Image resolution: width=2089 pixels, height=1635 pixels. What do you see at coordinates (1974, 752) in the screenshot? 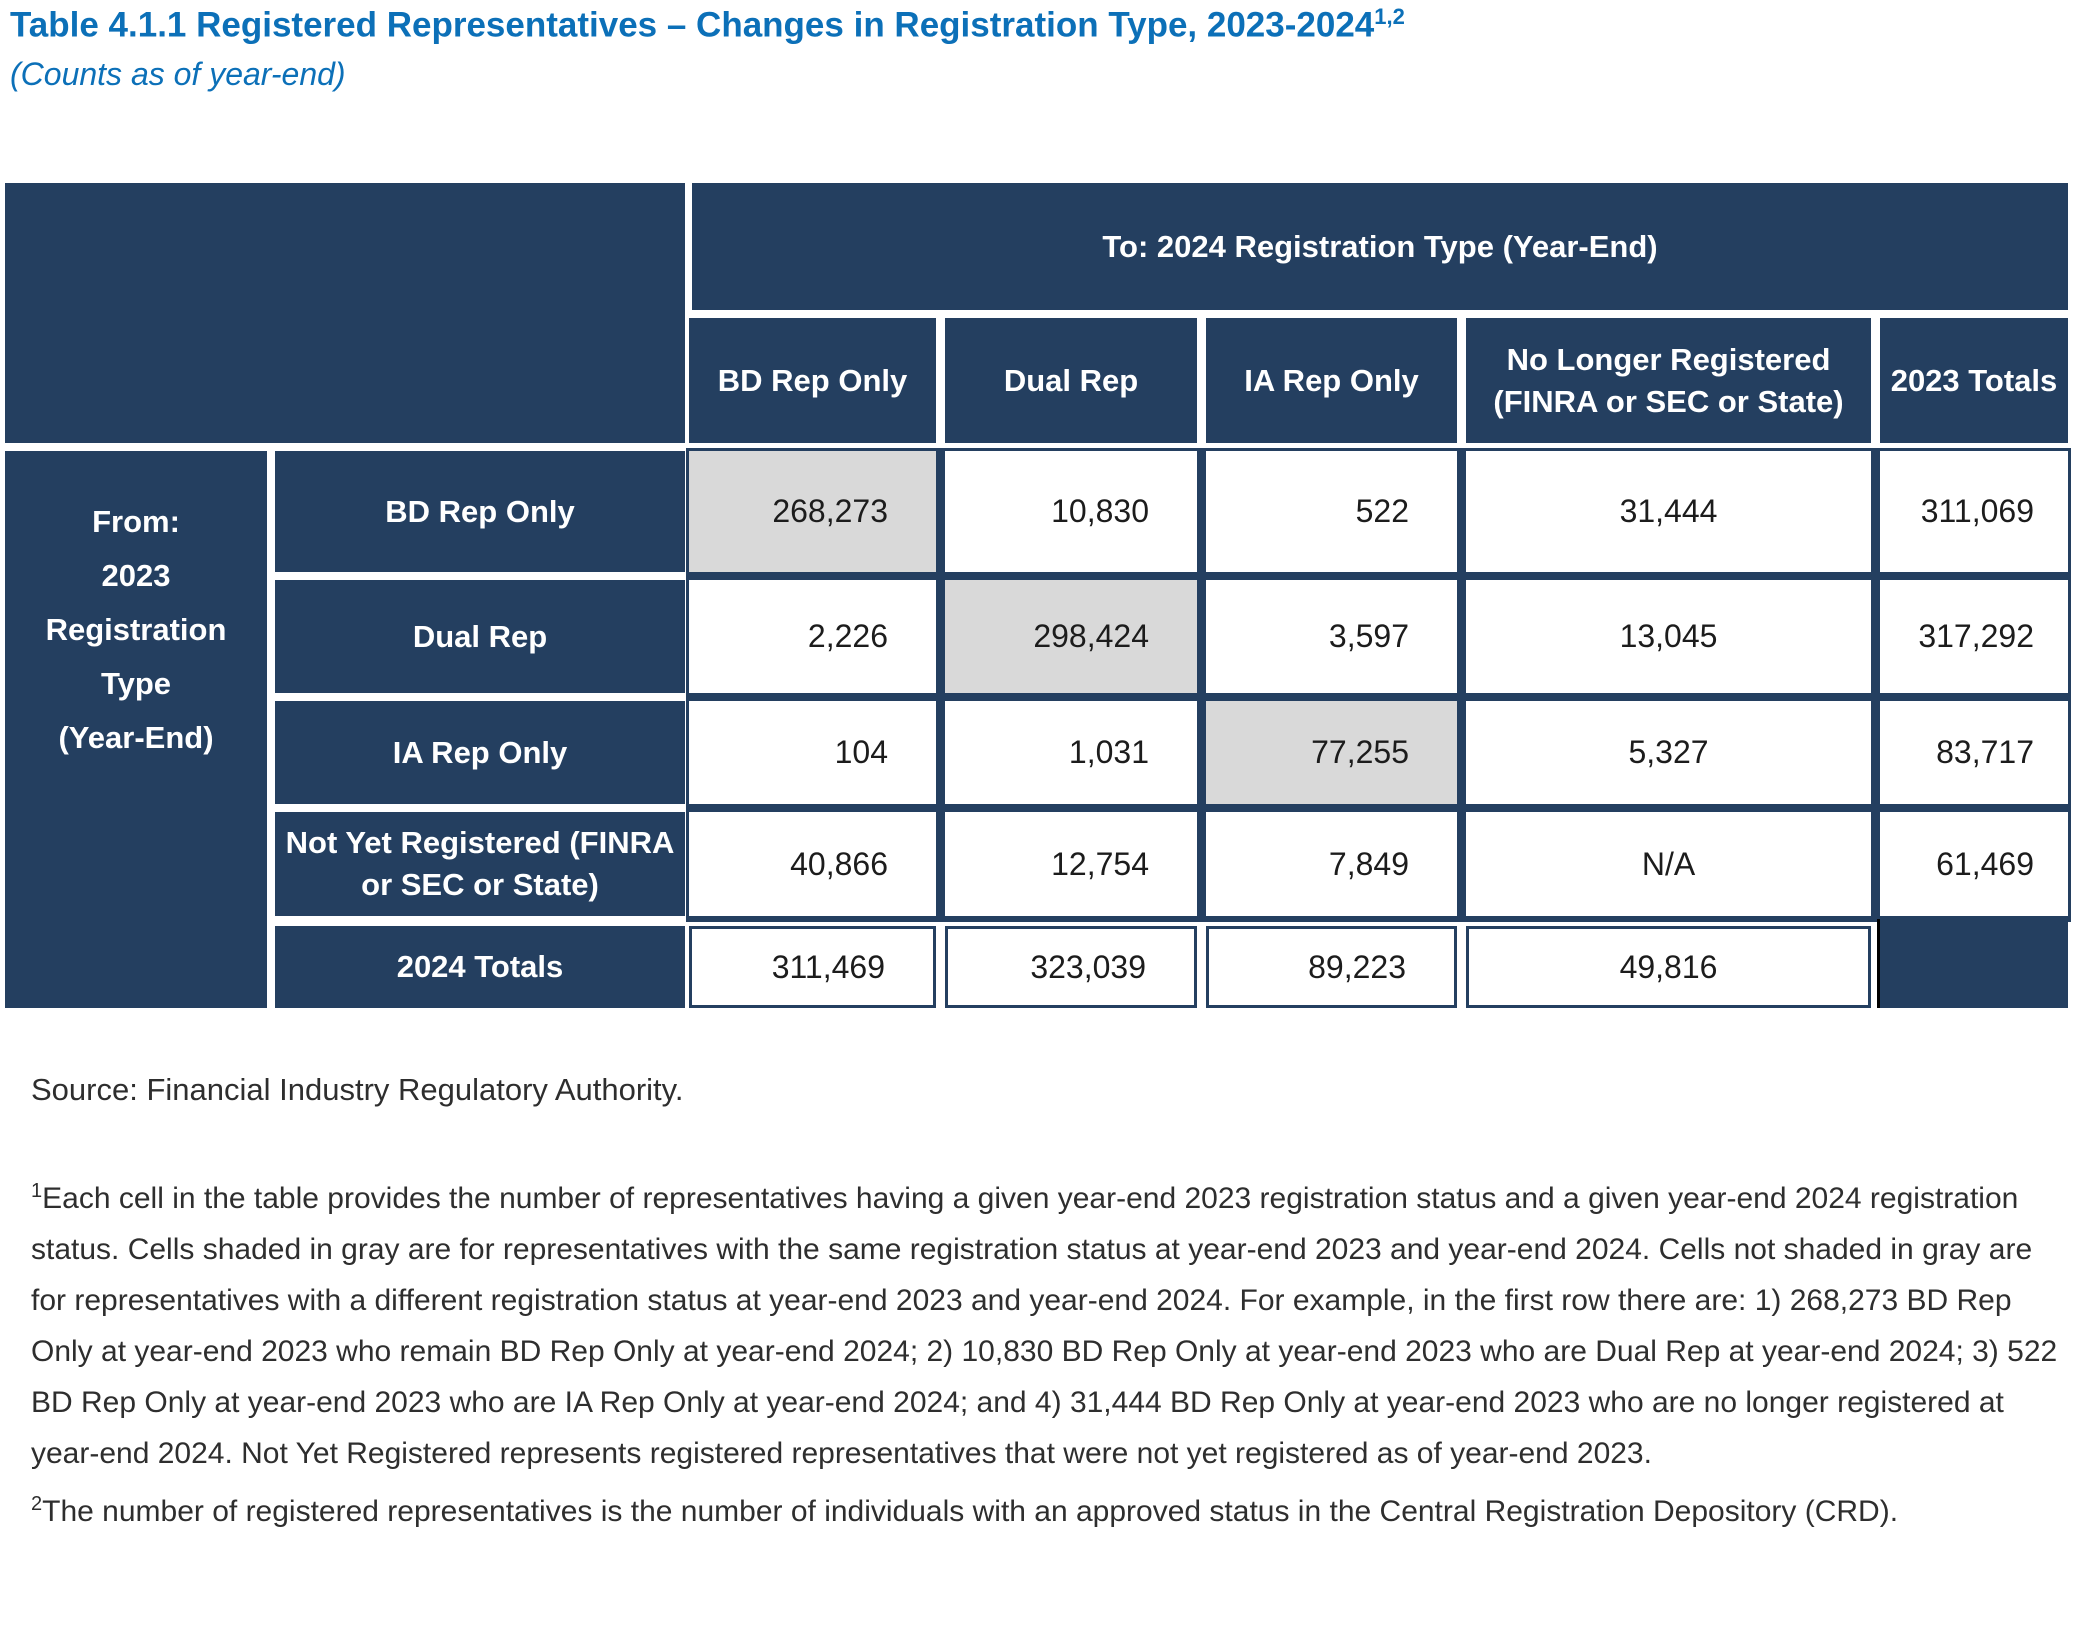
I see `table-cell: 83,717` at bounding box center [1974, 752].